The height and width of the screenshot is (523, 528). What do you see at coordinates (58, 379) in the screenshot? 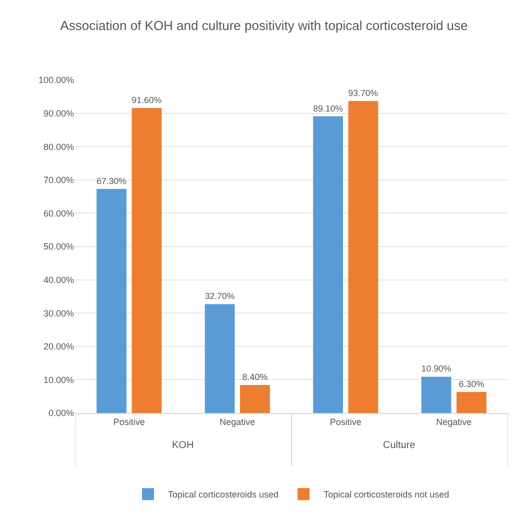
I see `y-tick-label: 10.00%` at bounding box center [58, 379].